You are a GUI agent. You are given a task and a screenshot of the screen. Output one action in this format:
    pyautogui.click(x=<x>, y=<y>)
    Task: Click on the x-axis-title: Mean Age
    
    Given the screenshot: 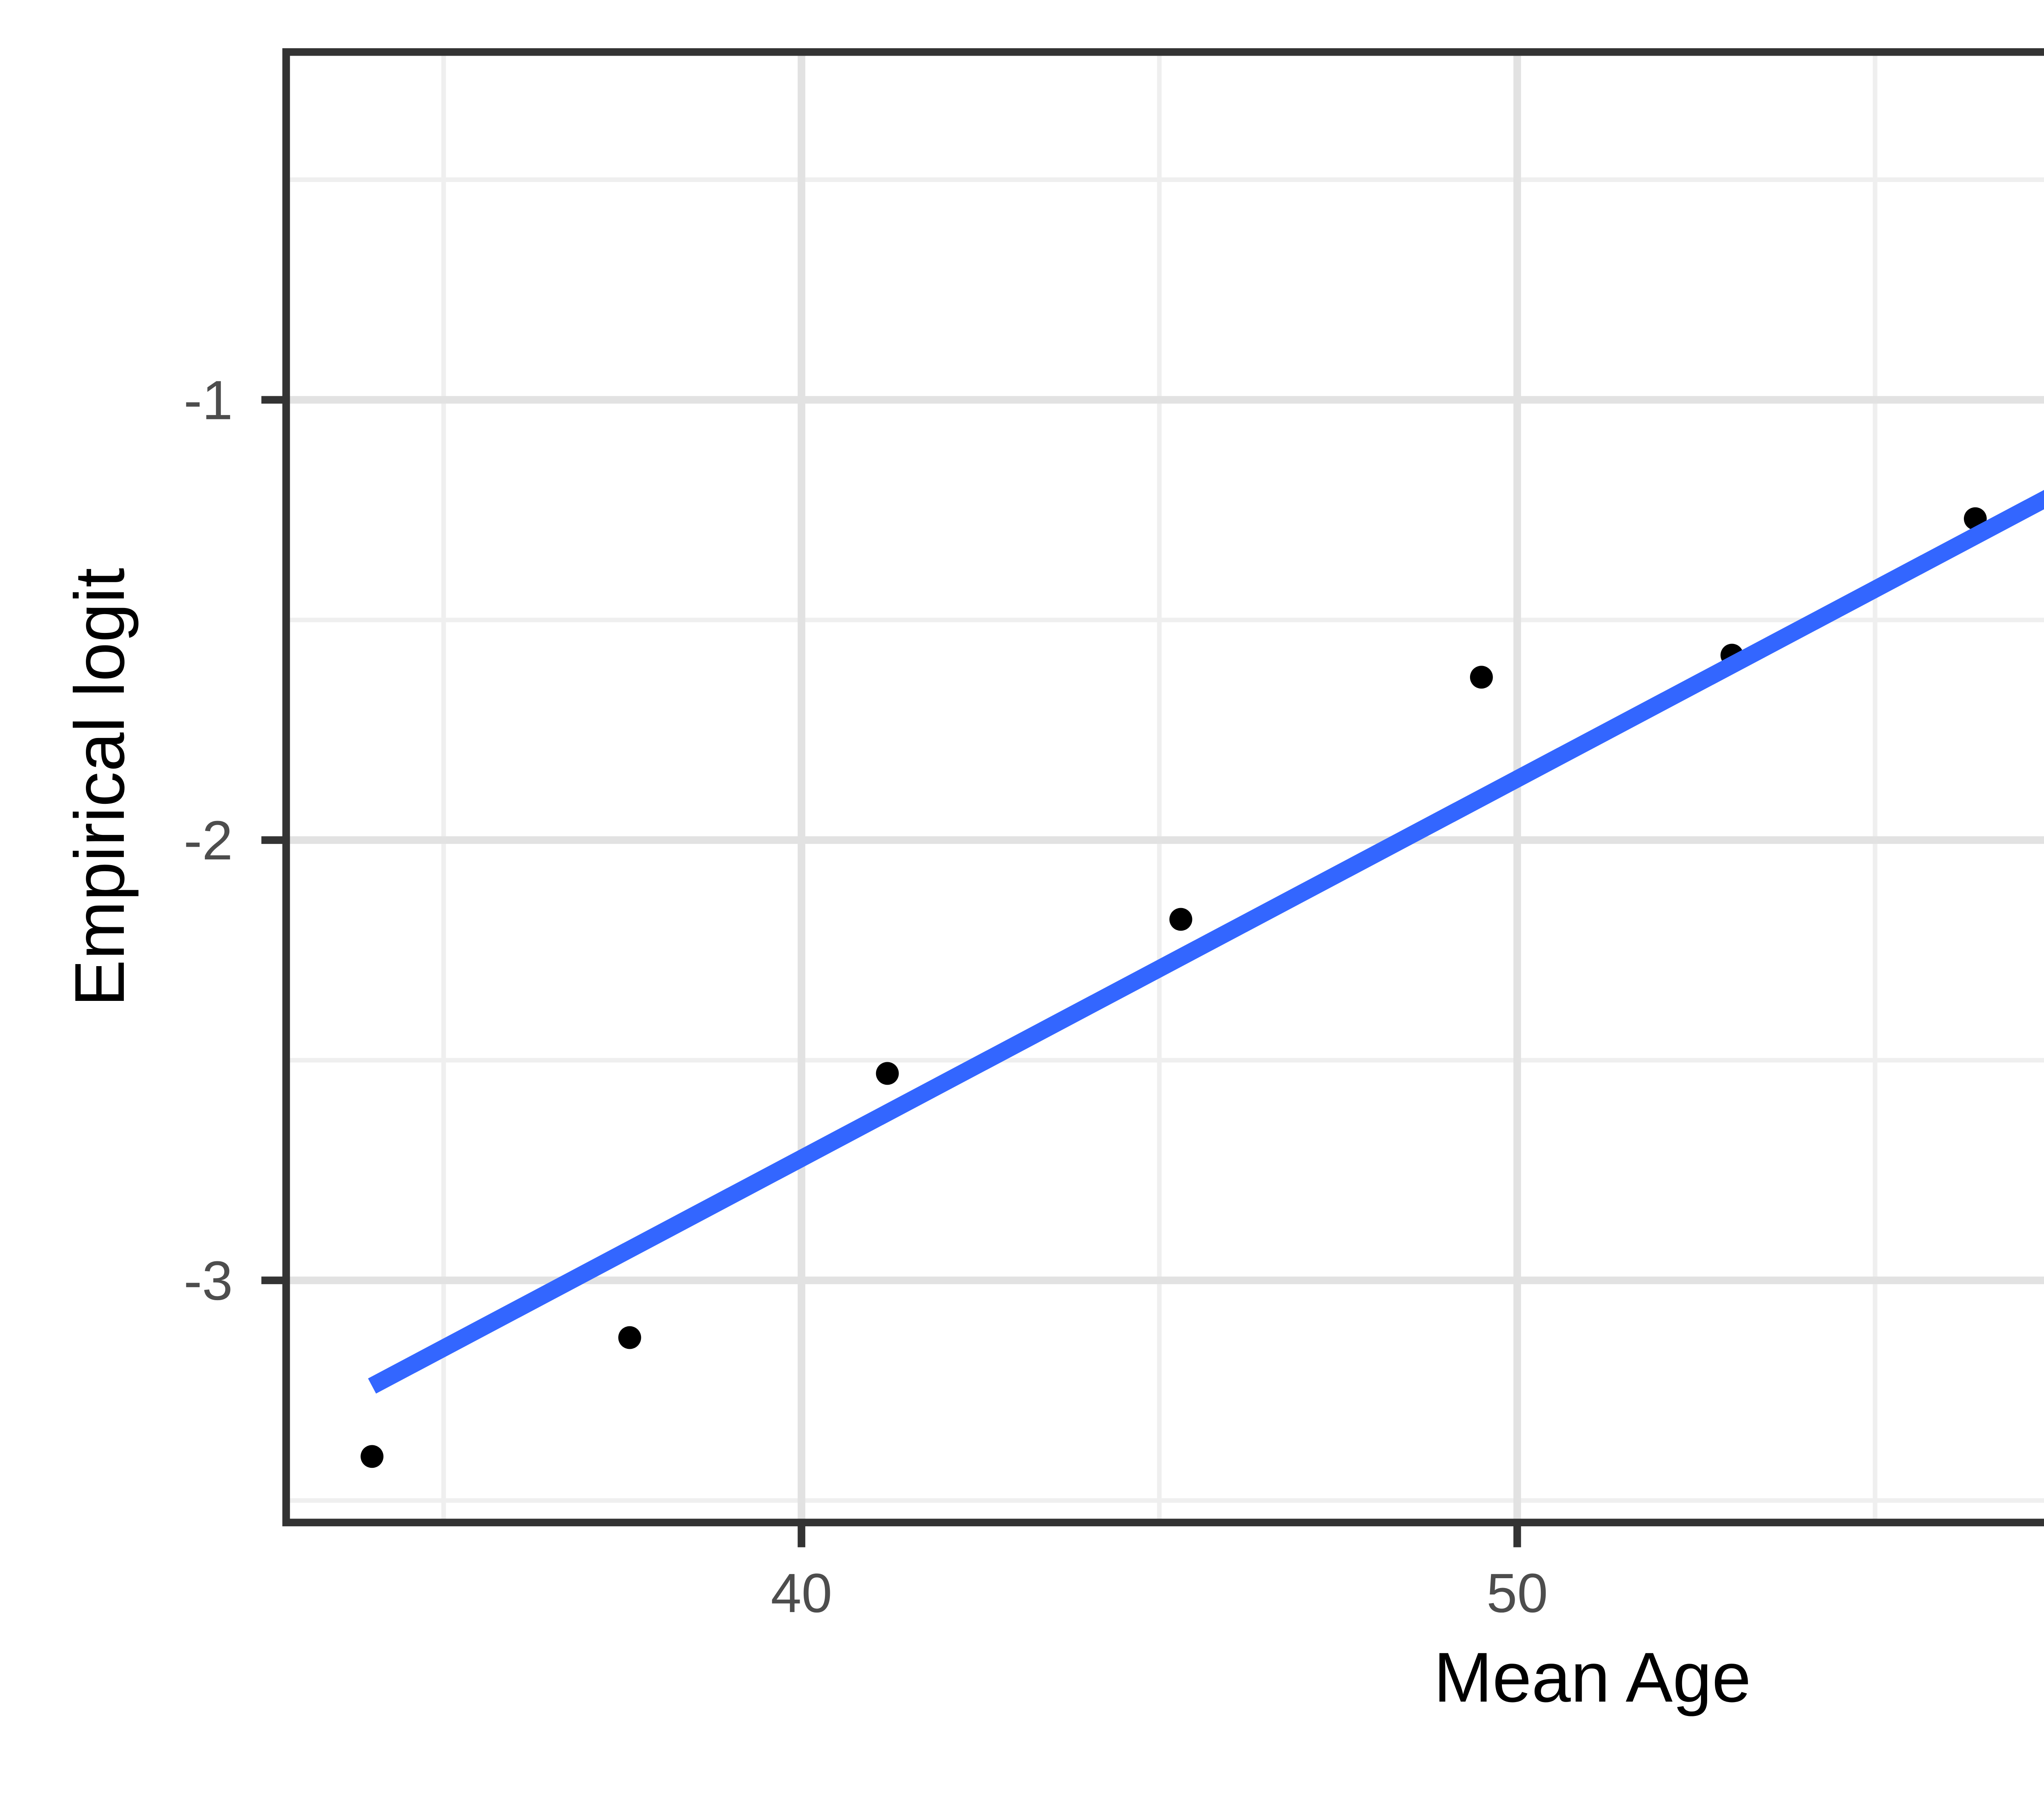 What is the action you would take?
    pyautogui.click(x=1592, y=1677)
    